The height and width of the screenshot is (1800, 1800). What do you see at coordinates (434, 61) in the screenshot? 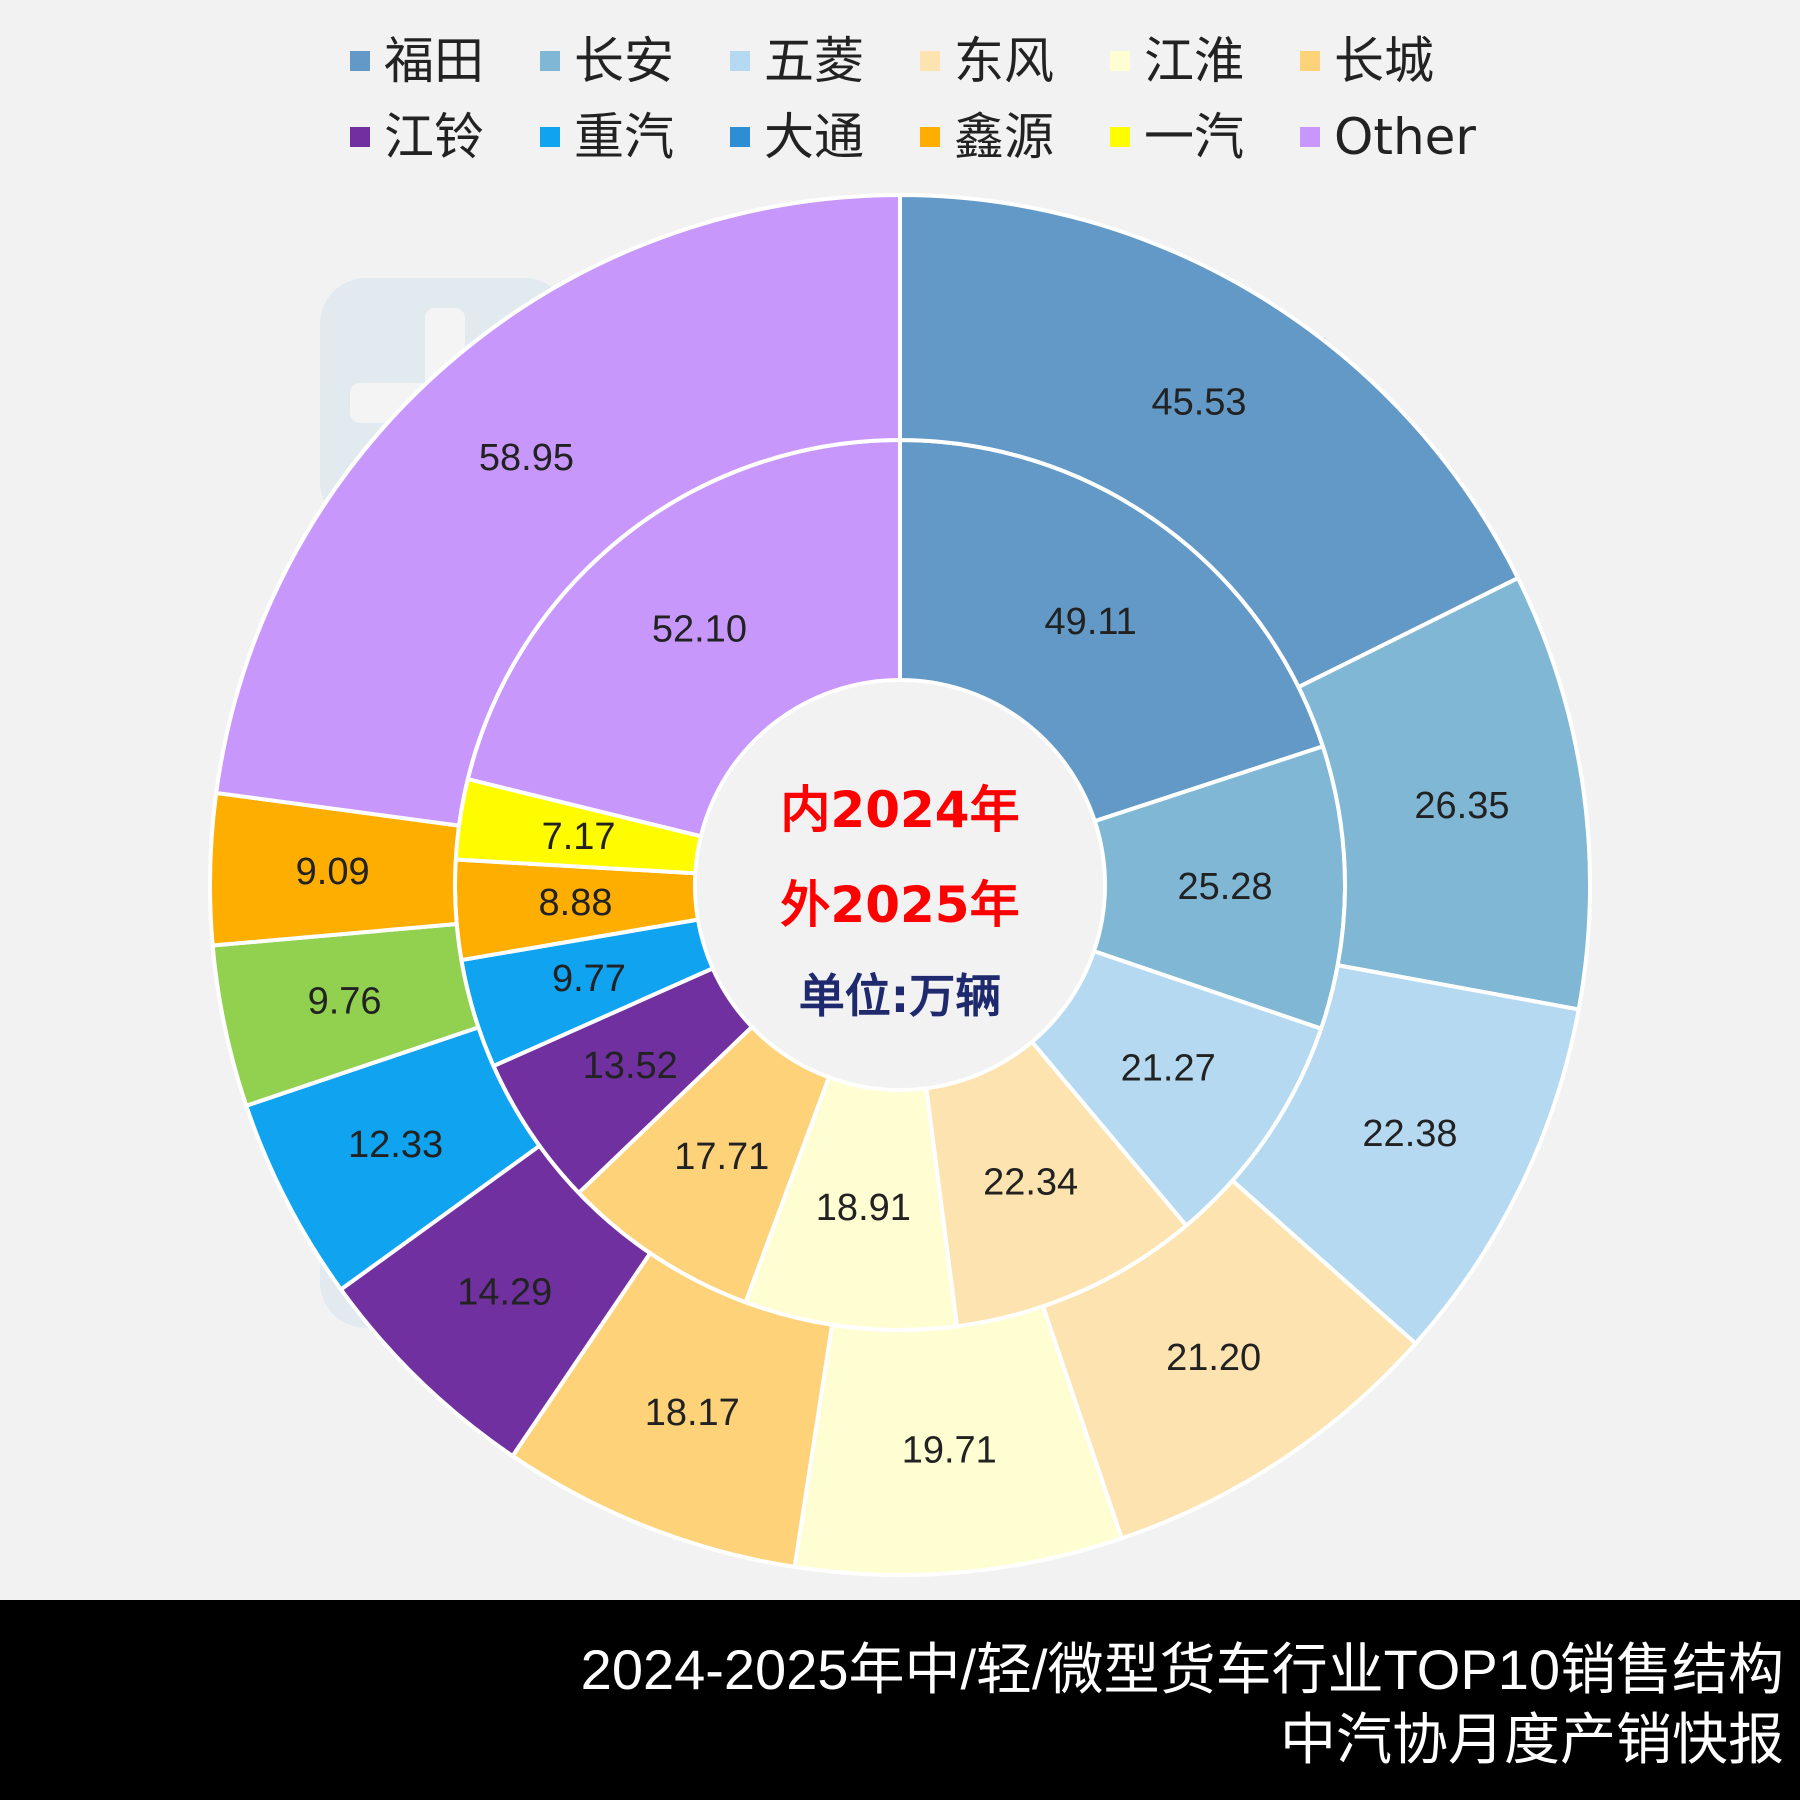
I see `legend-label: 福田` at bounding box center [434, 61].